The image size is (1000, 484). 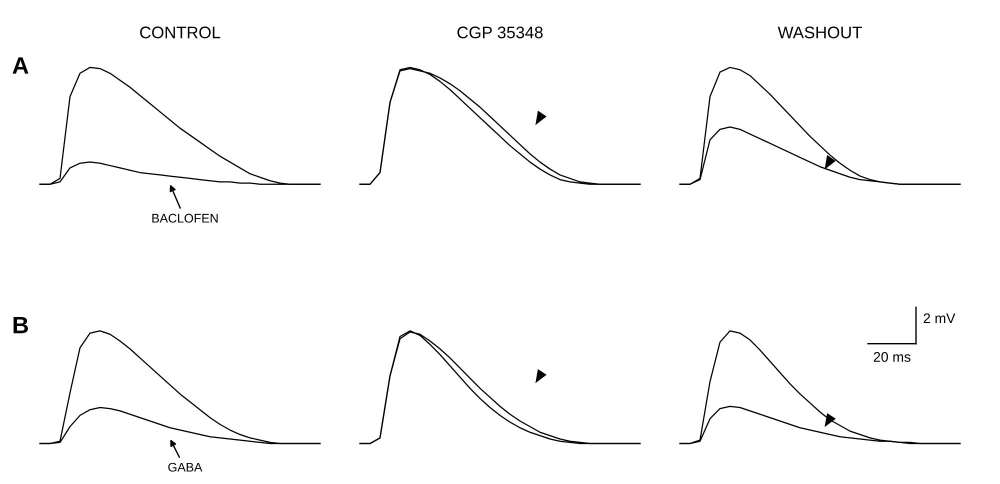 I want to click on text: B, so click(x=21, y=325).